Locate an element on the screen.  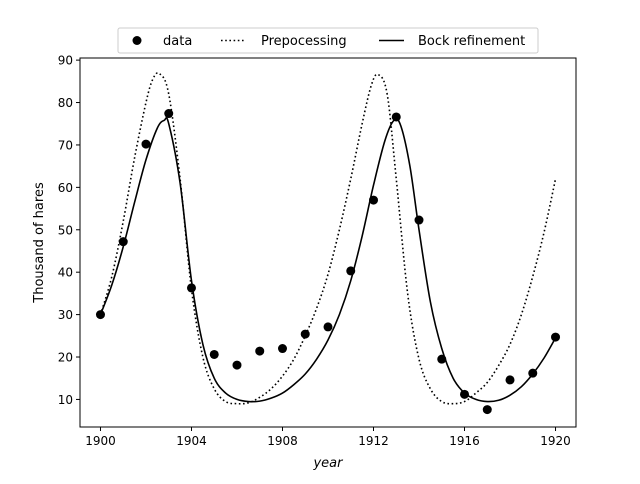
data-point-1906 is located at coordinates (237, 365).